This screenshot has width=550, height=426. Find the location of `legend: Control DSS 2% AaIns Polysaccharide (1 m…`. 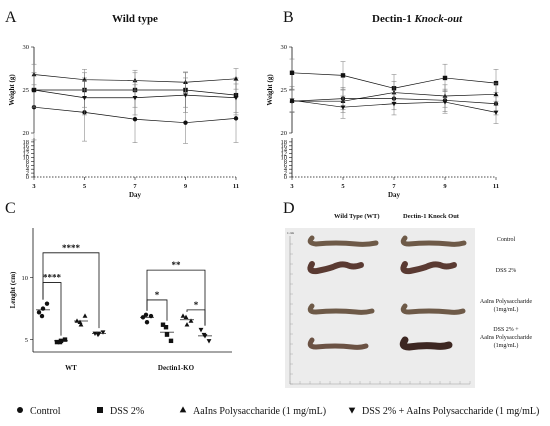

legend: Control DSS 2% AaIns Polysaccharide (1 m… is located at coordinates (278, 411).